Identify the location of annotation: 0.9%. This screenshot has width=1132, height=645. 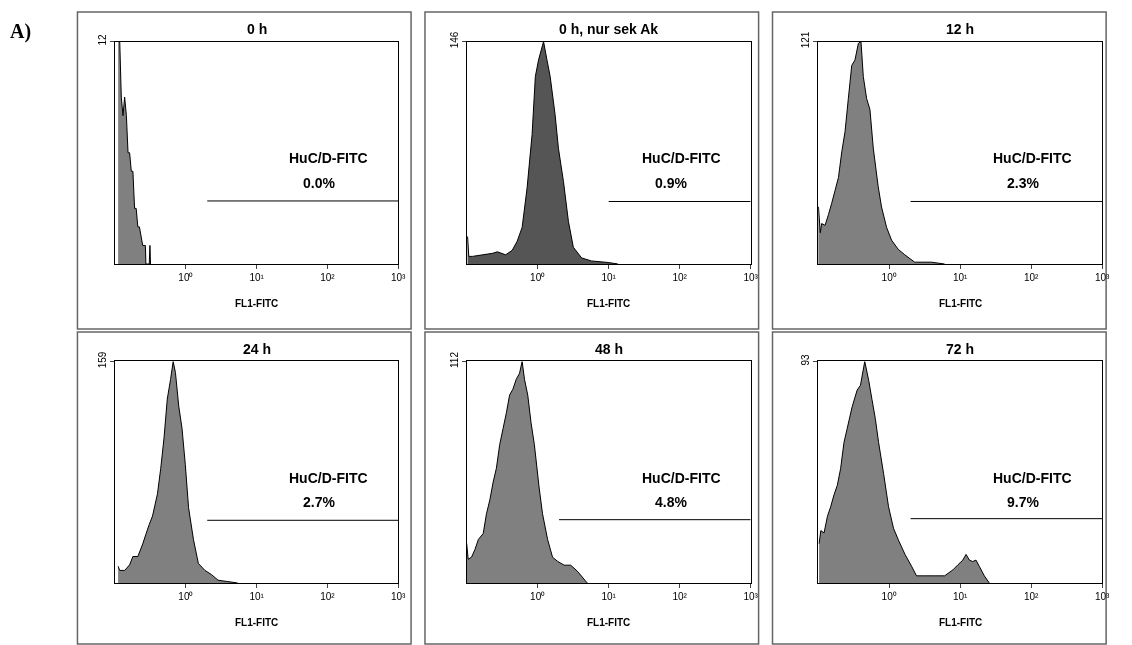
(671, 183).